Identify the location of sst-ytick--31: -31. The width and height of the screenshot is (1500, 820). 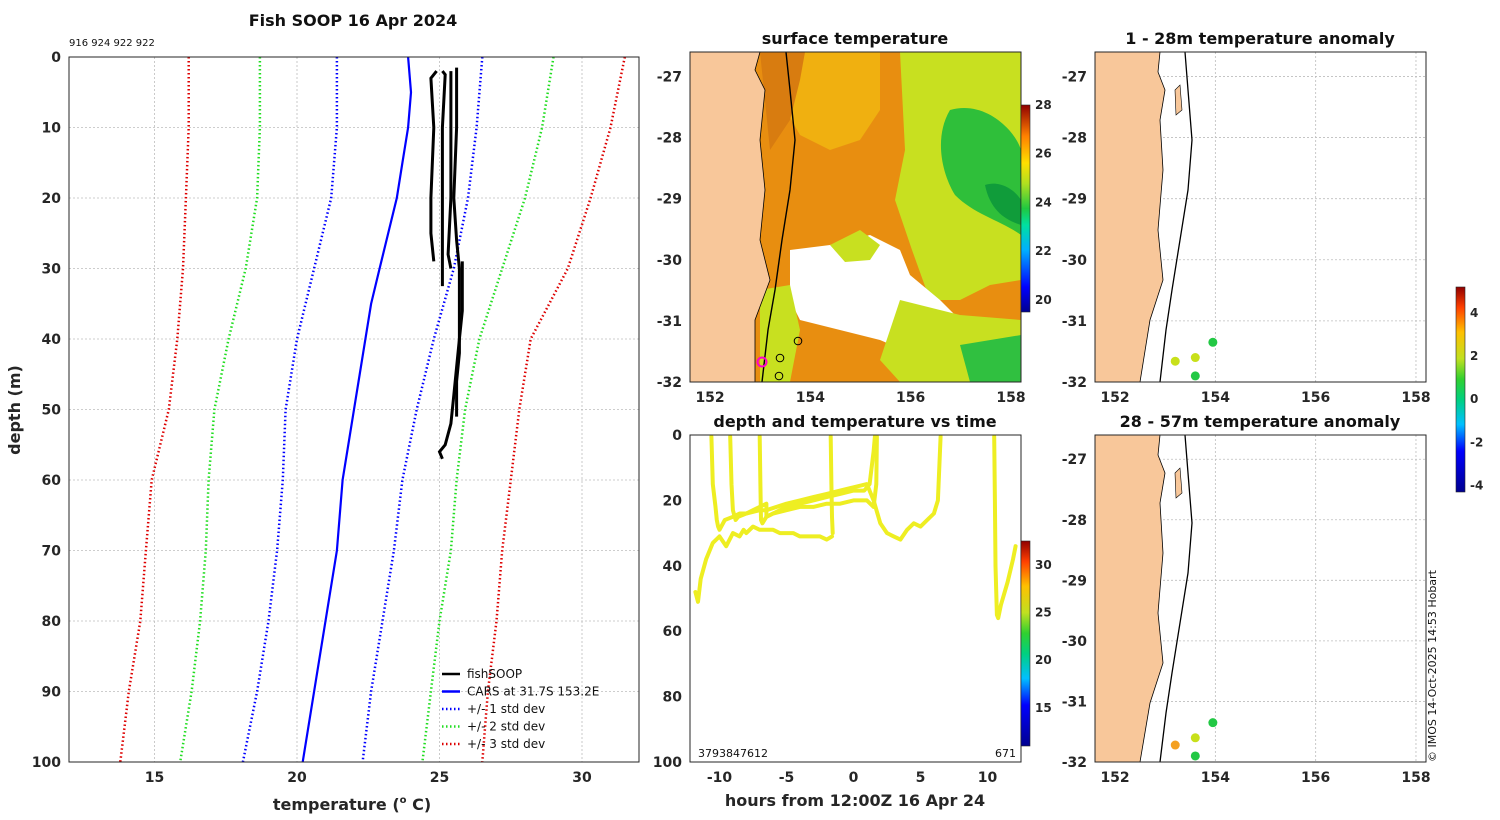
(669, 322).